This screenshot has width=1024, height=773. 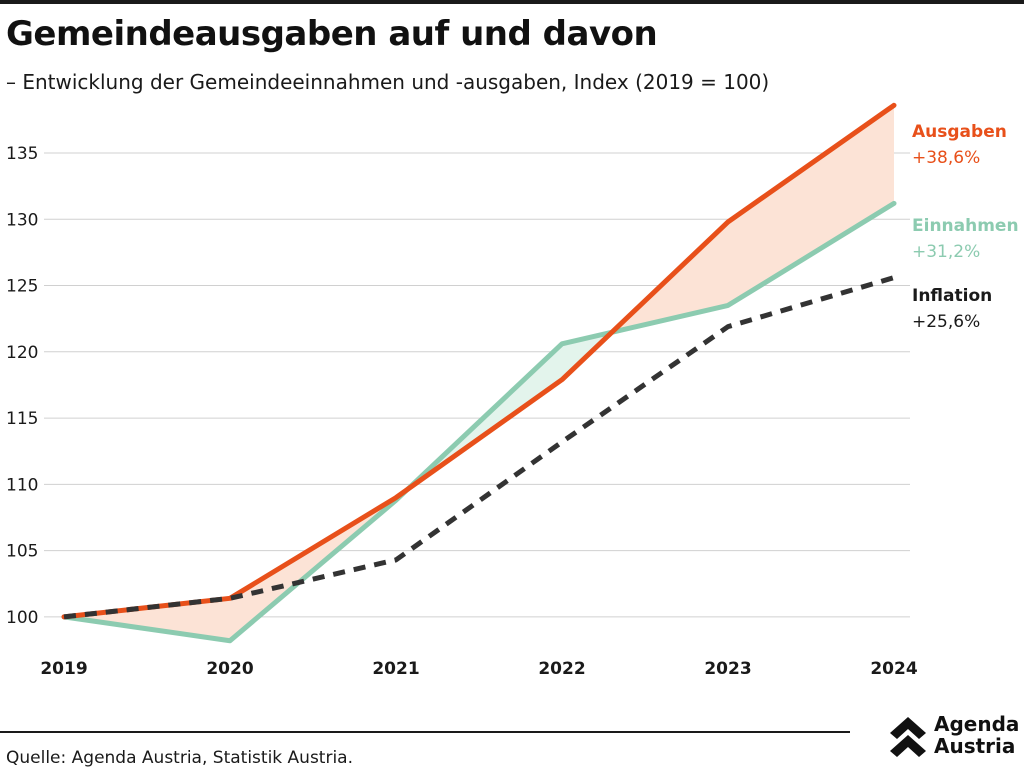 What do you see at coordinates (977, 724) in the screenshot?
I see `logo-line-1: Agenda` at bounding box center [977, 724].